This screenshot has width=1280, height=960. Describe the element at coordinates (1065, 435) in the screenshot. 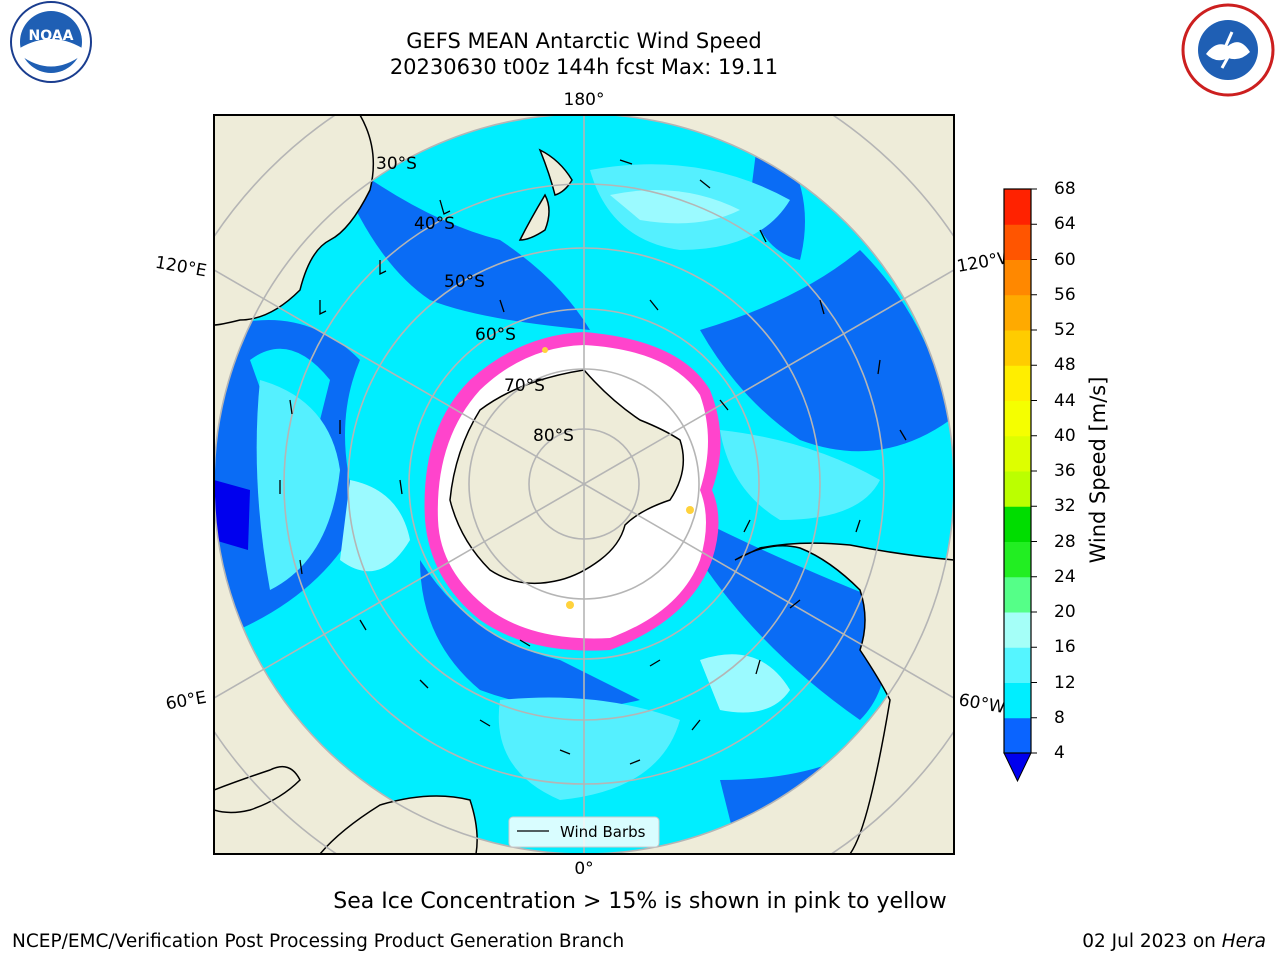

I see `colorbar-tick-label: 40` at that location.